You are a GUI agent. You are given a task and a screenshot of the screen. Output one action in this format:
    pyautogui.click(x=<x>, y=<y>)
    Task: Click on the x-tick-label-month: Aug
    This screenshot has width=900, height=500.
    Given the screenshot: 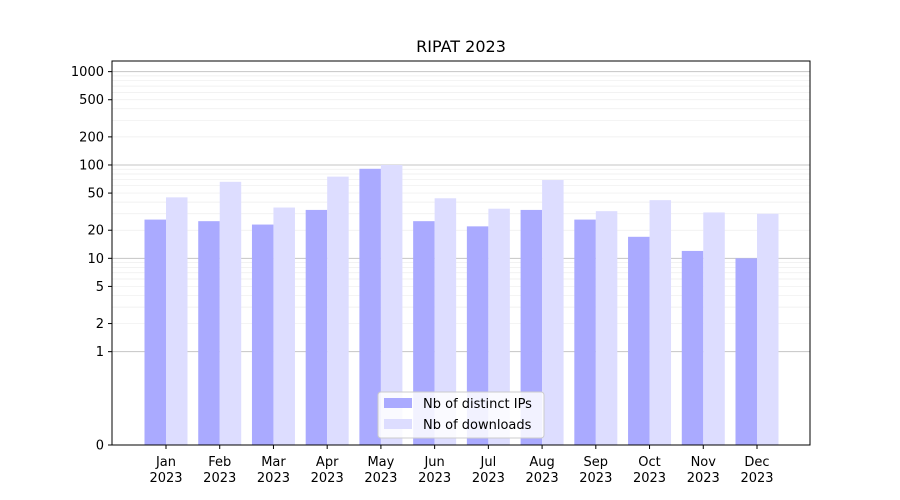 What is the action you would take?
    pyautogui.click(x=541, y=462)
    